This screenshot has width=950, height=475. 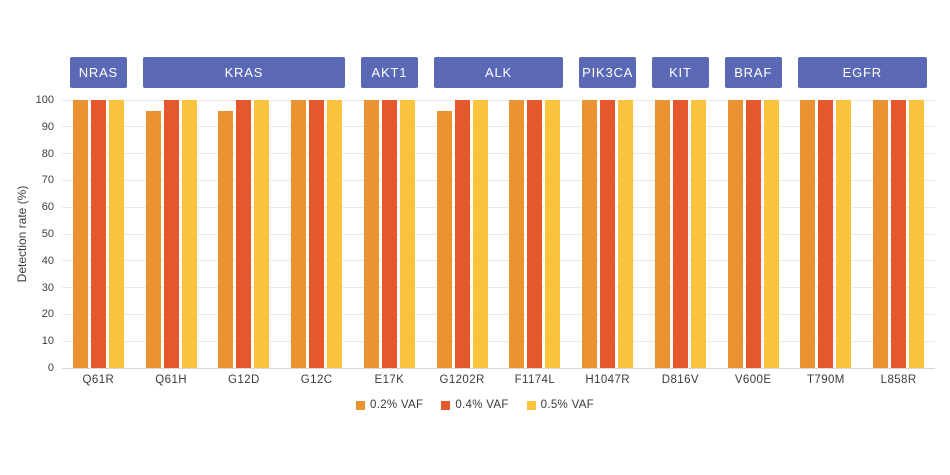 What do you see at coordinates (753, 380) in the screenshot?
I see `x-tick-label-V600E: V600E` at bounding box center [753, 380].